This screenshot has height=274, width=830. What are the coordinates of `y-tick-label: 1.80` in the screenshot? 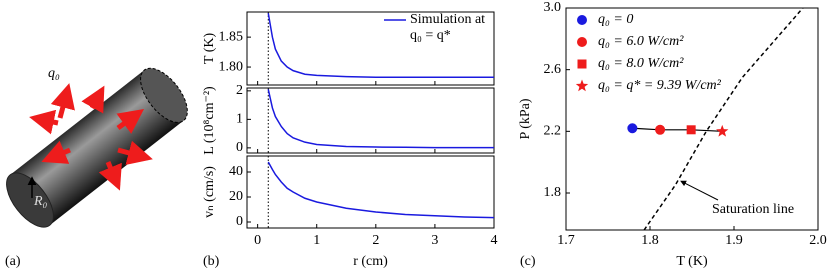 It's located at (231, 66).